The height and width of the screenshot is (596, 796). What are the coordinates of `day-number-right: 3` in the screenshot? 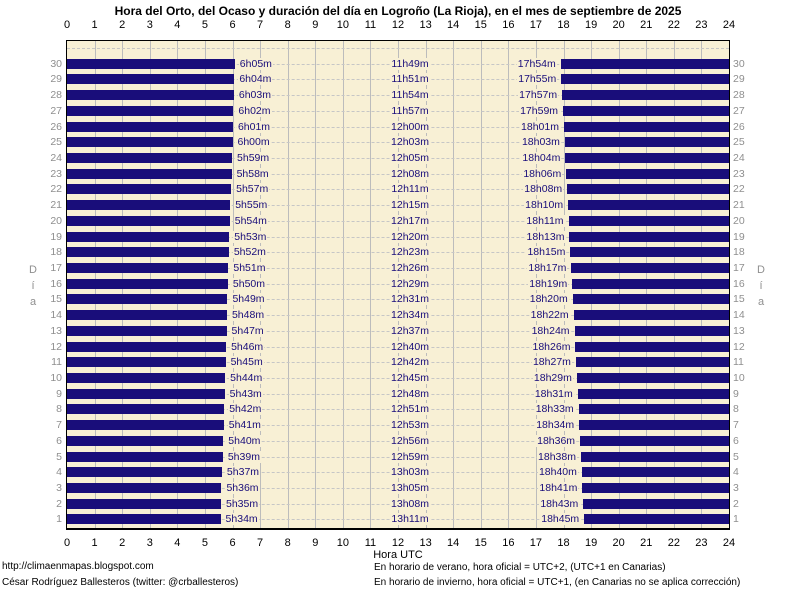 It's located at (736, 487).